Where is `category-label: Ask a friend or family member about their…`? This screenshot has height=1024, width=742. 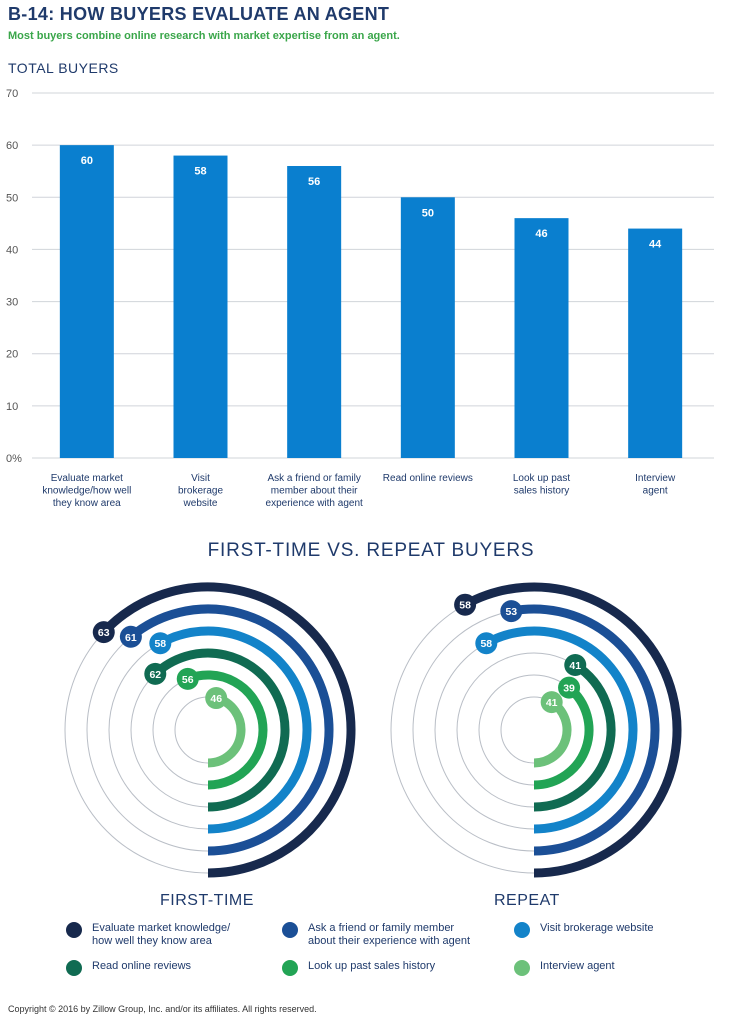
category-label: Ask a friend or family member about their… is located at coordinates (315, 491).